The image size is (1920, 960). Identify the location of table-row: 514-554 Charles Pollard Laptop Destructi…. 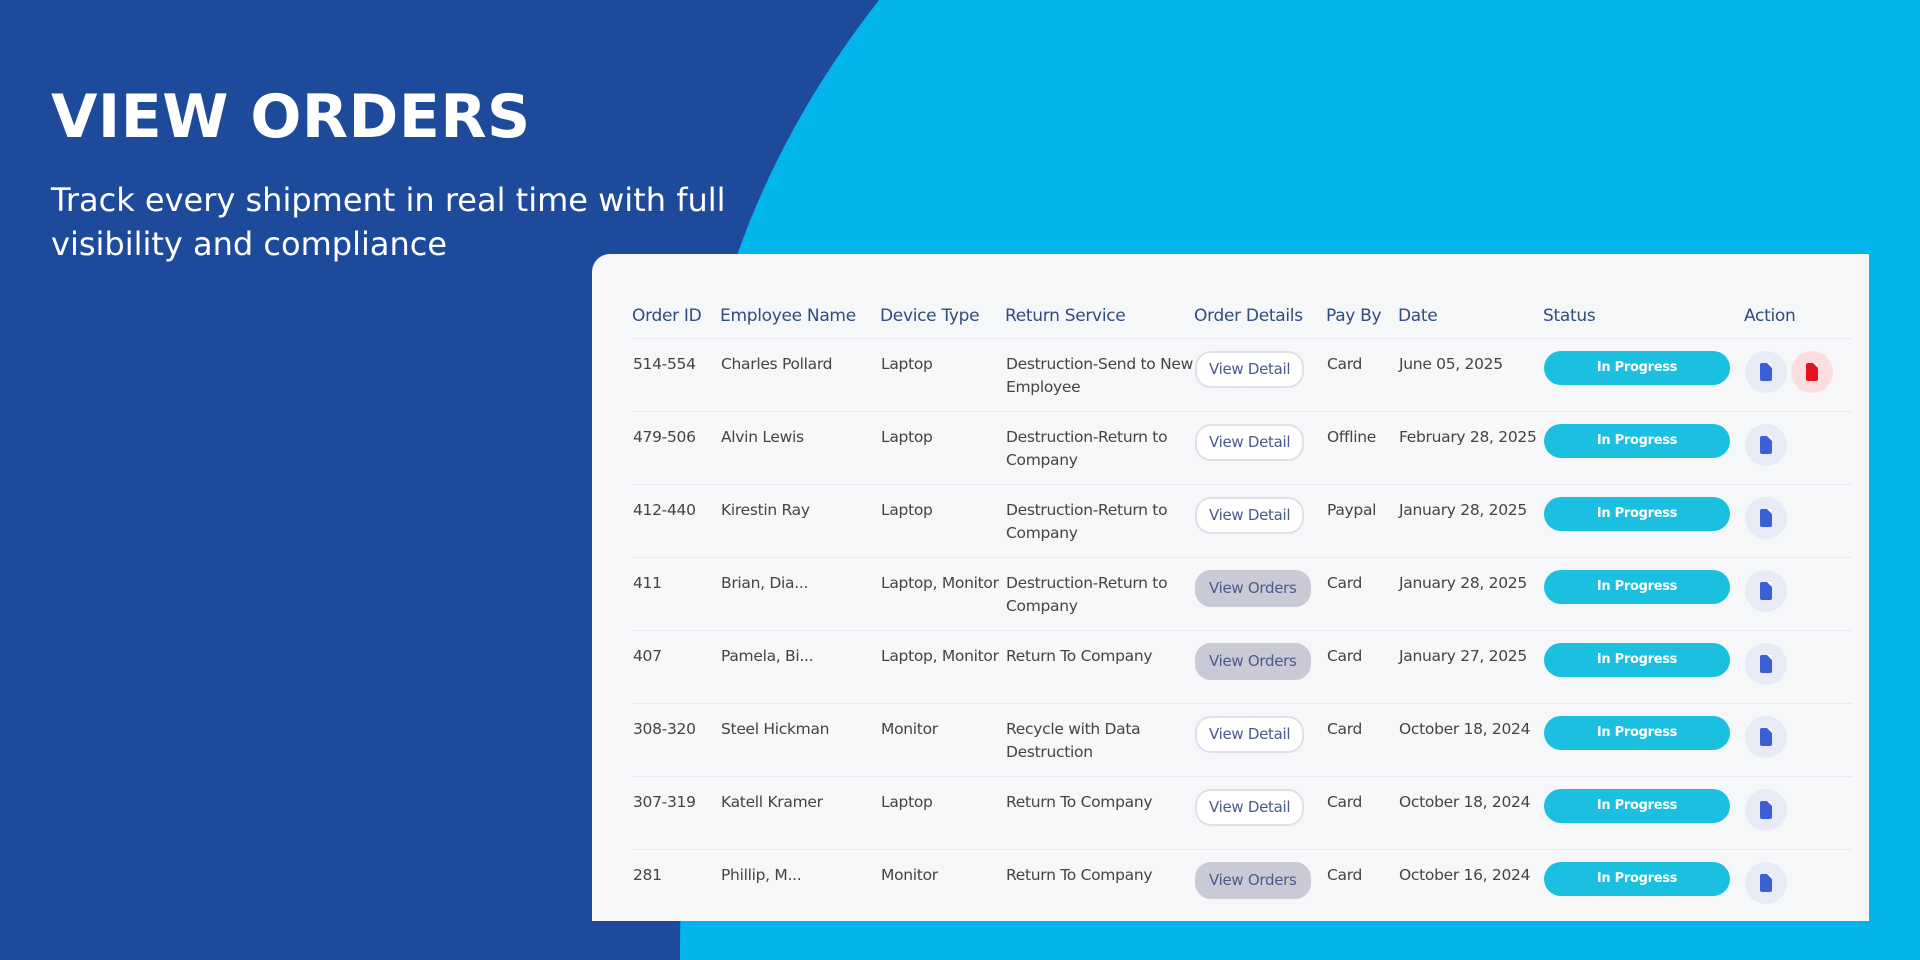
(1242, 375).